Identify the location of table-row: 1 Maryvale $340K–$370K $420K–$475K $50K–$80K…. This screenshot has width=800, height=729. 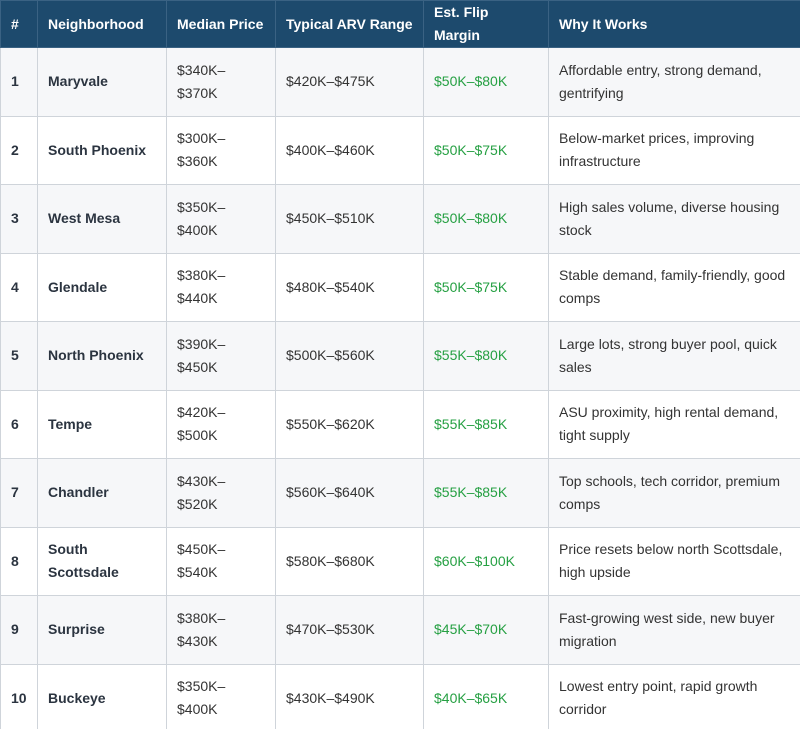
(400, 82).